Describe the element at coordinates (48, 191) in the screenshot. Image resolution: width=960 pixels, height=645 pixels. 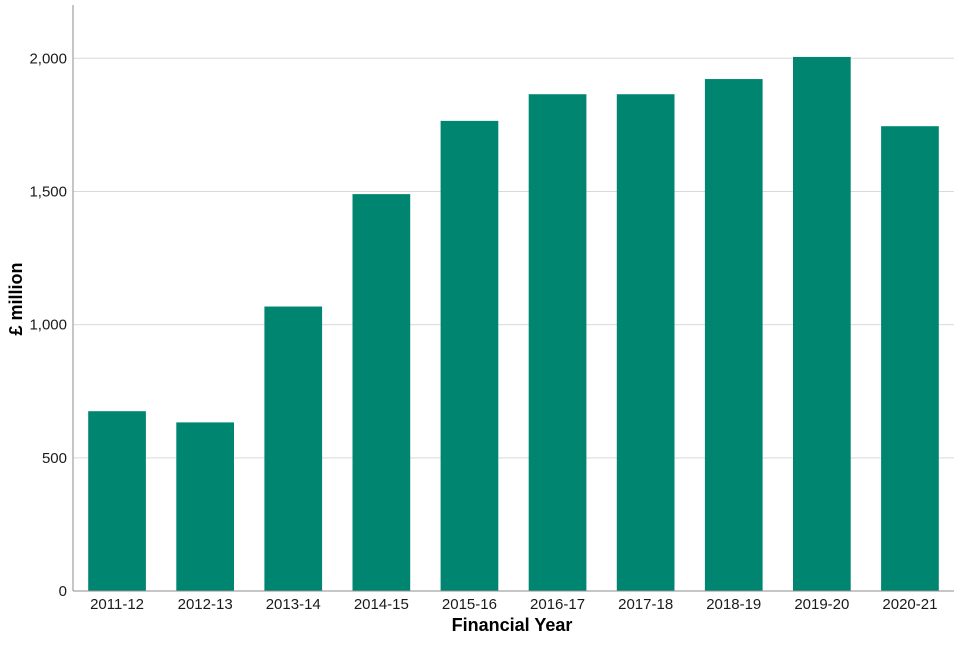
I see `y-tick-label: 1,500` at that location.